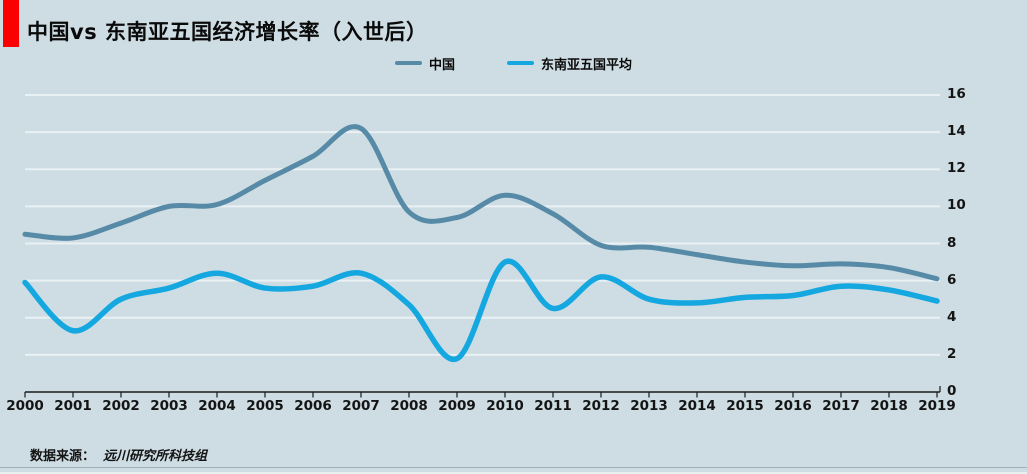 This screenshot has height=474, width=1027. I want to click on x-tick-label: 2015, so click(745, 406).